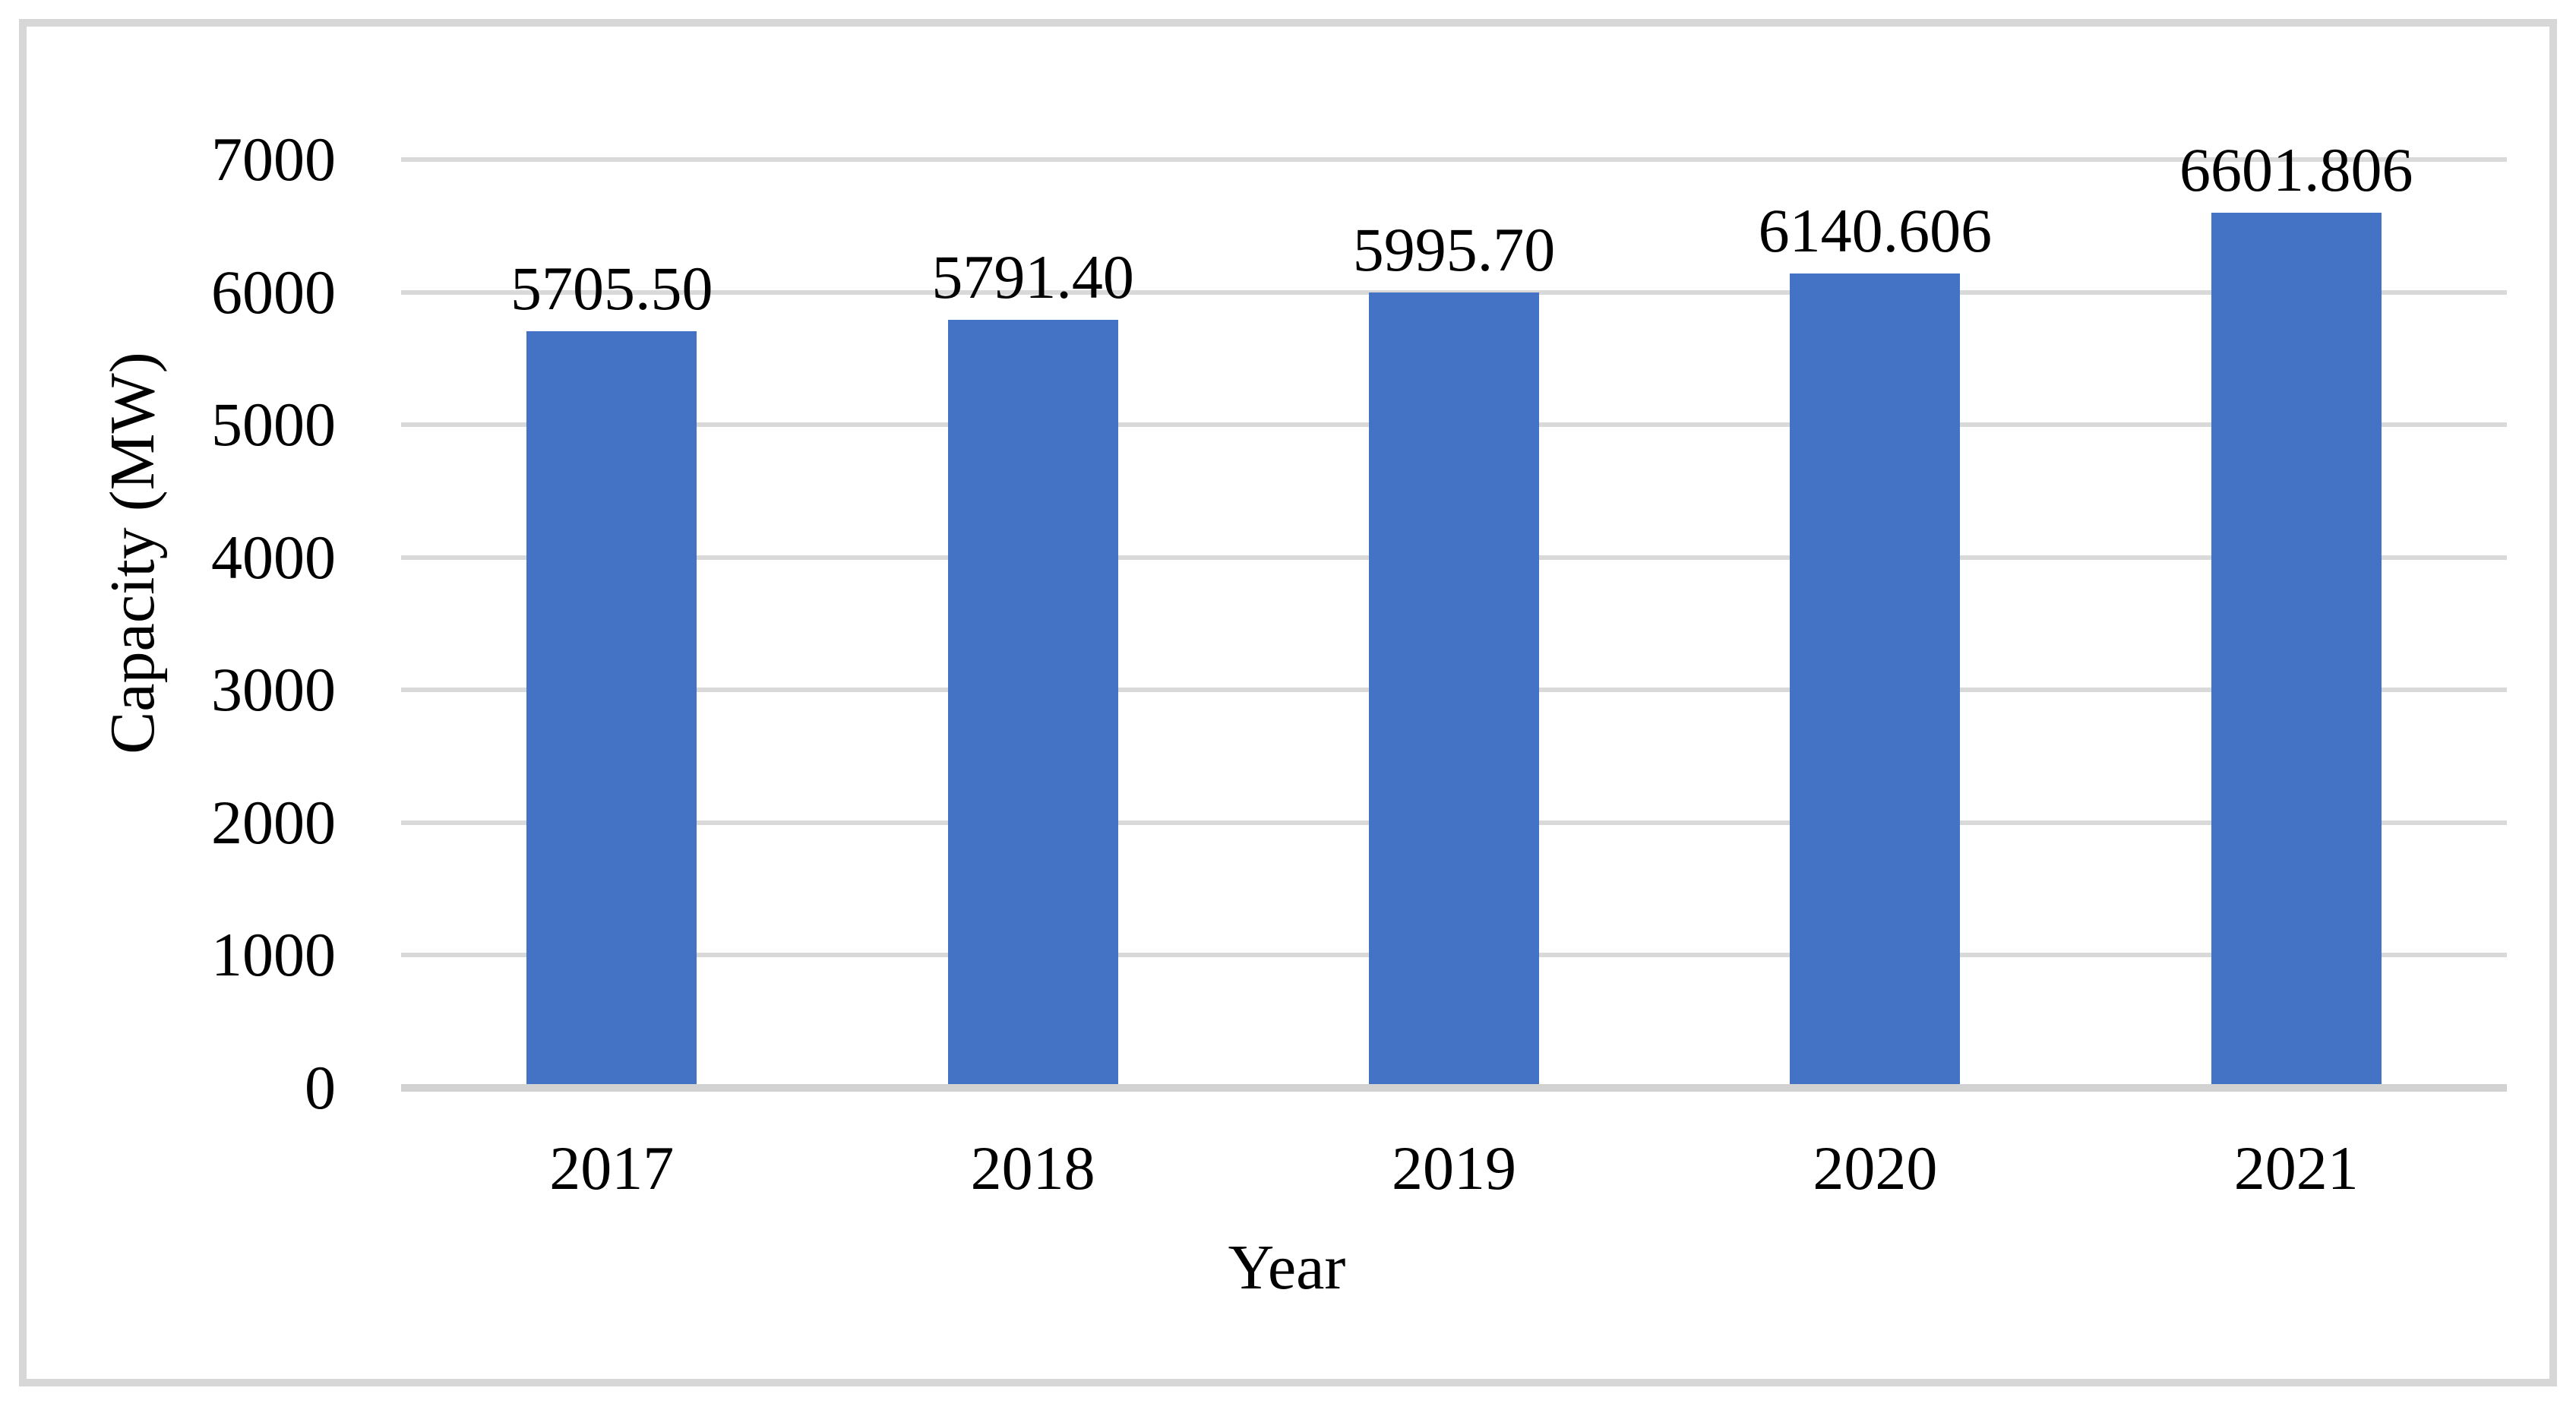 This screenshot has height=1410, width=2576. I want to click on bar-2017, so click(611, 707).